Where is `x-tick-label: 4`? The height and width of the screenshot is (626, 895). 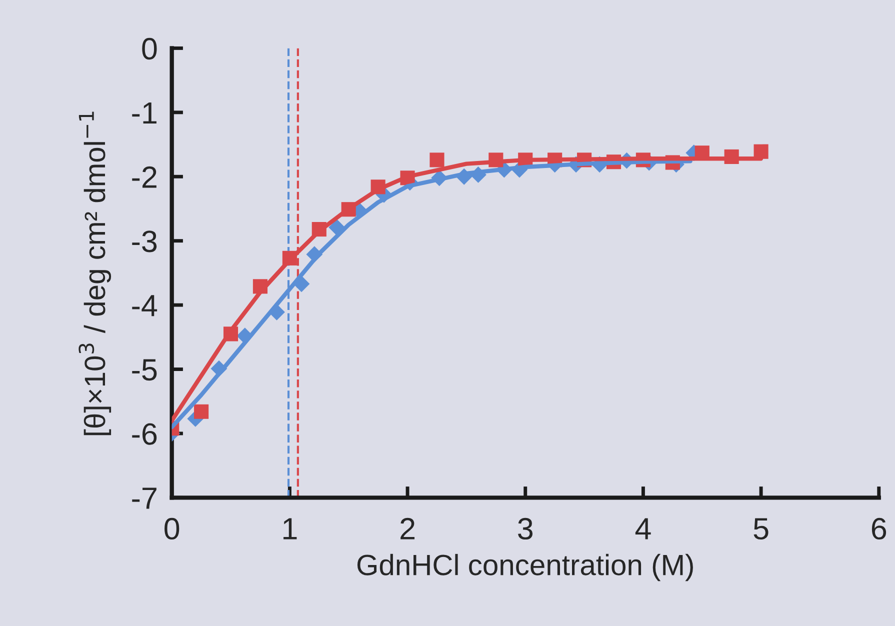 x-tick-label: 4 is located at coordinates (643, 529).